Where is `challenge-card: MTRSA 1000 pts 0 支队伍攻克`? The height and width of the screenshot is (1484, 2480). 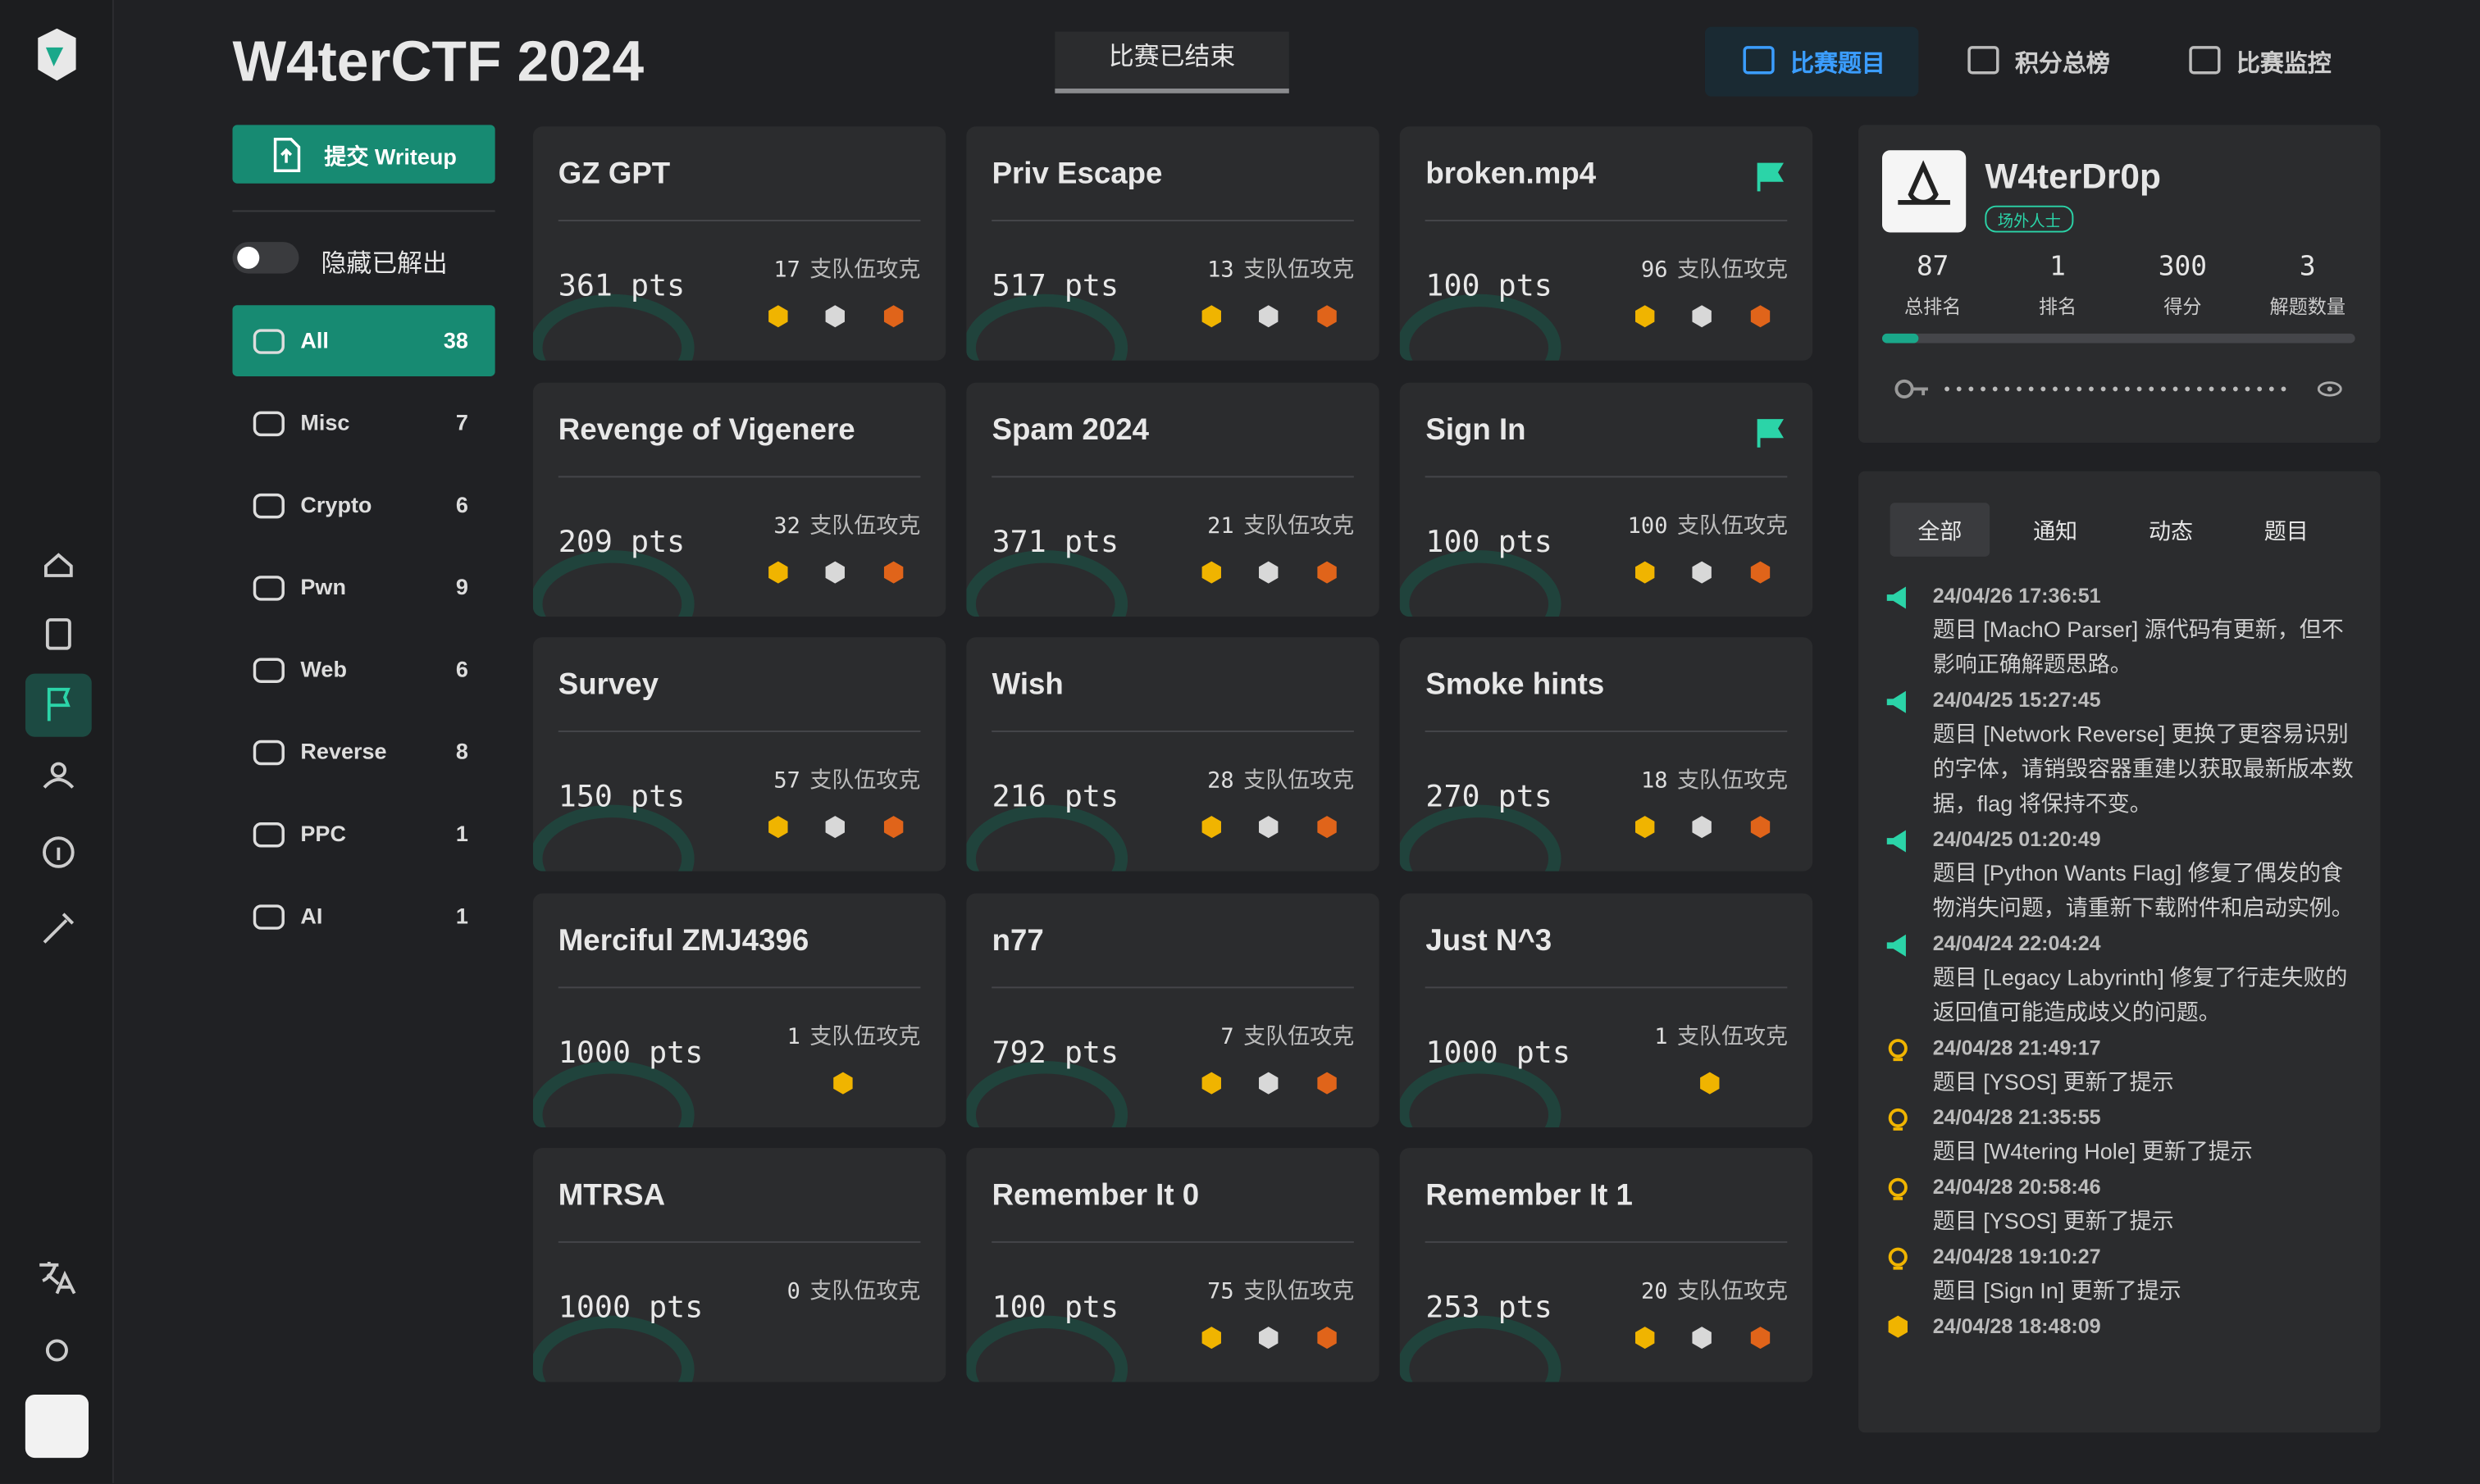
challenge-card: MTRSA 1000 pts 0 支队伍攻克 is located at coordinates (739, 1265).